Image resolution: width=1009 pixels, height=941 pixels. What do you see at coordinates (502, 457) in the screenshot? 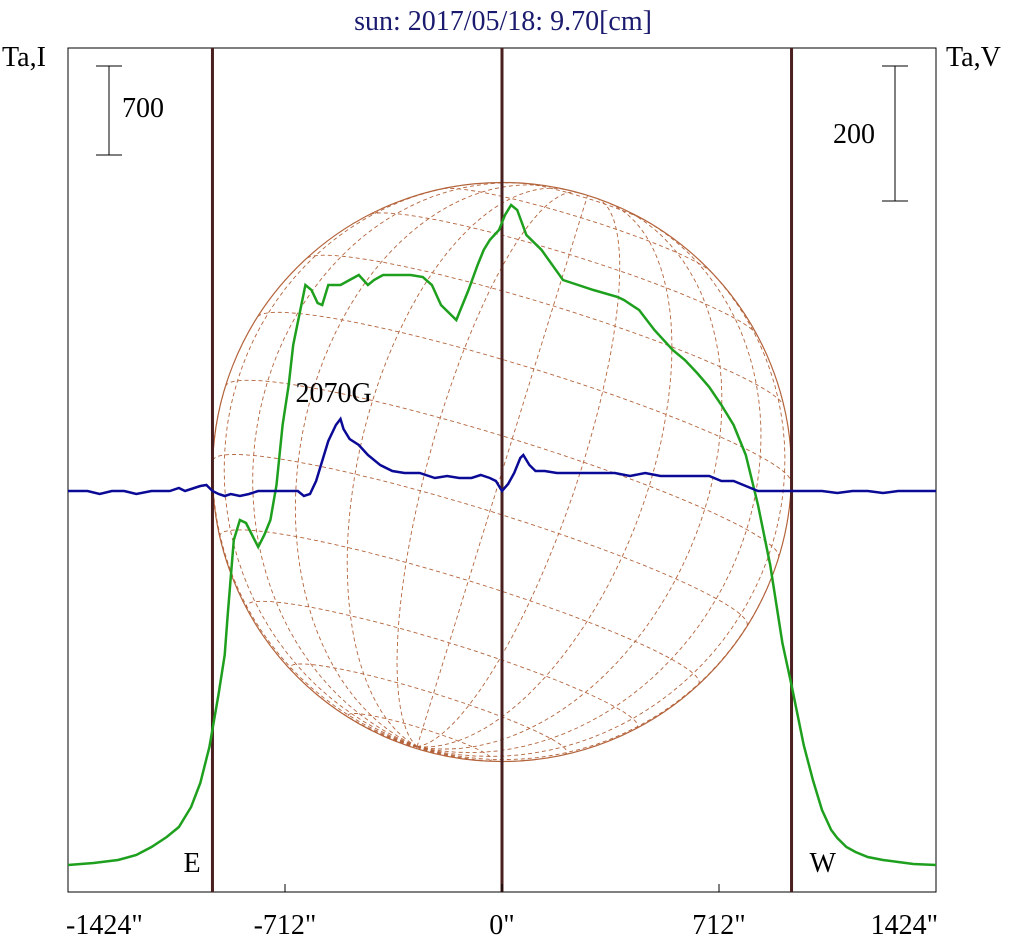
I see `series-polarization-line` at bounding box center [502, 457].